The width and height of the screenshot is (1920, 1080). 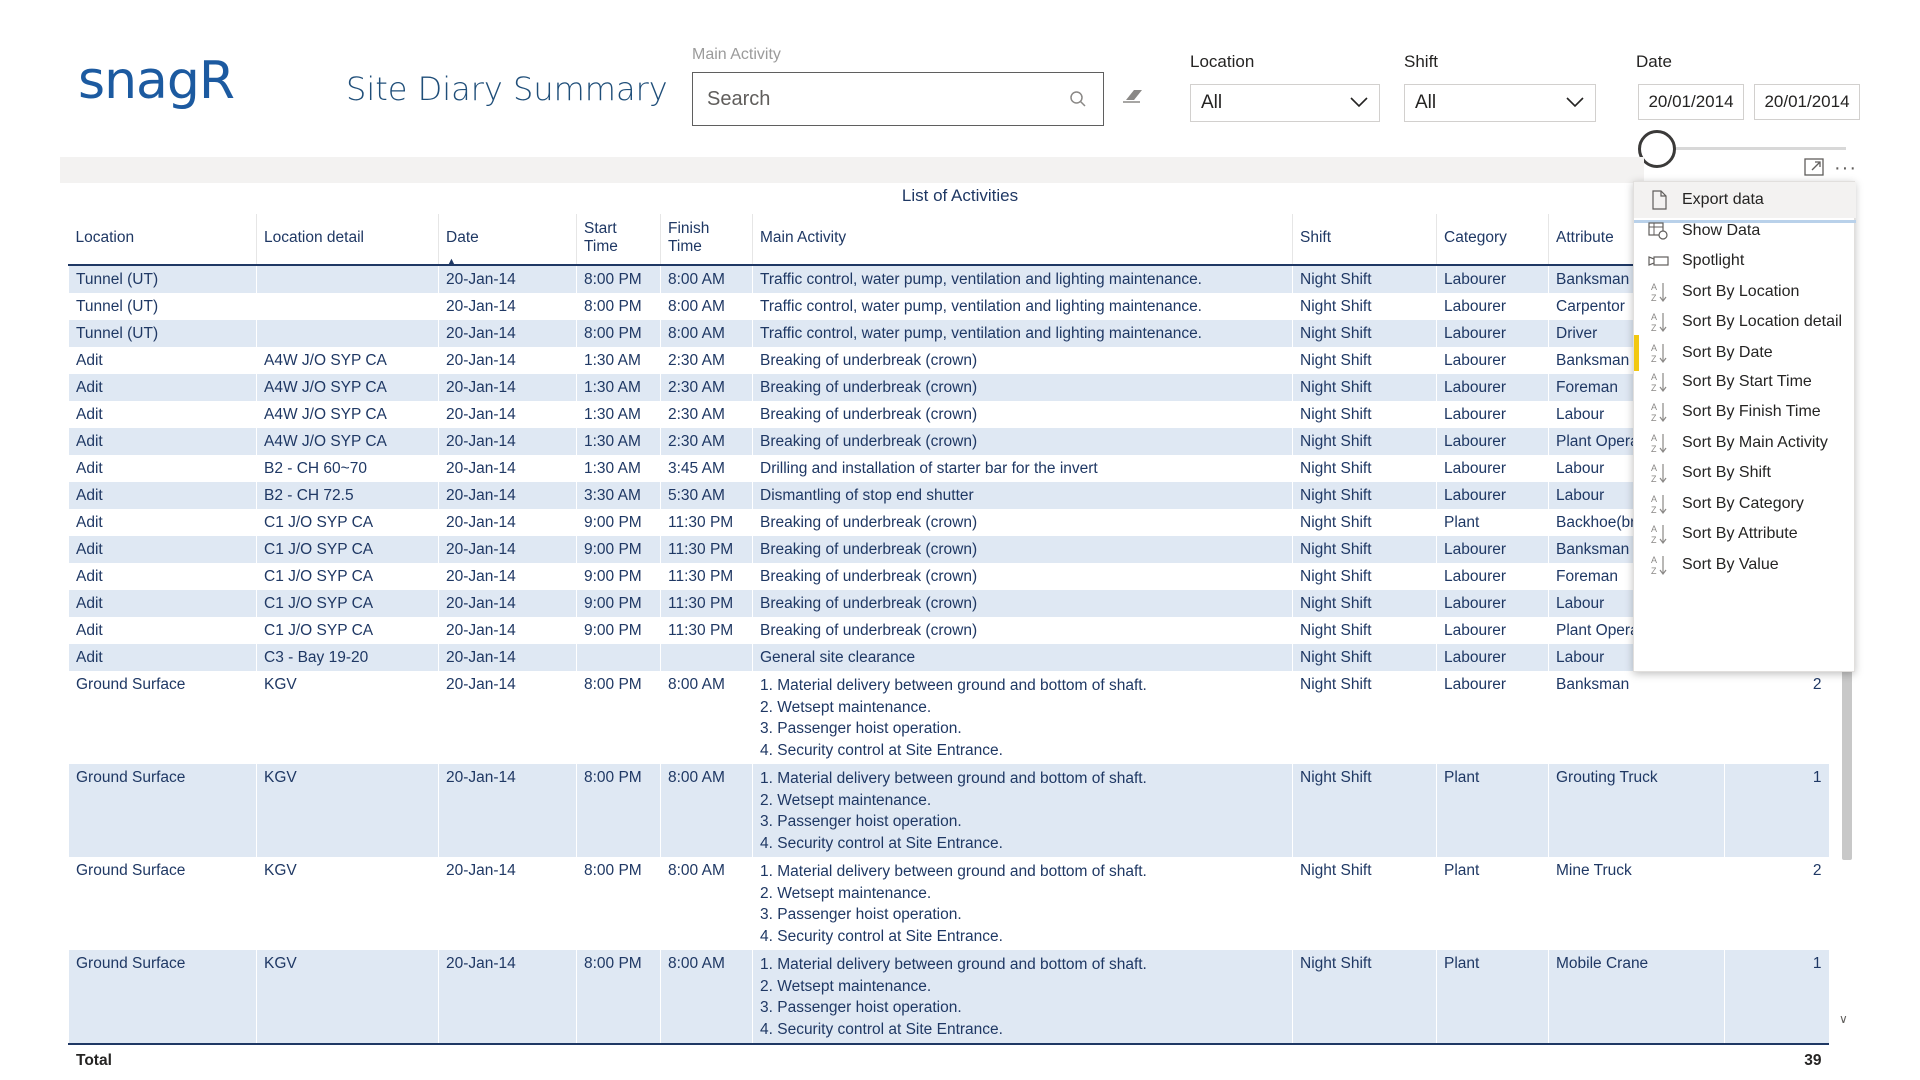 What do you see at coordinates (347, 903) in the screenshot?
I see `table-cell: KGV` at bounding box center [347, 903].